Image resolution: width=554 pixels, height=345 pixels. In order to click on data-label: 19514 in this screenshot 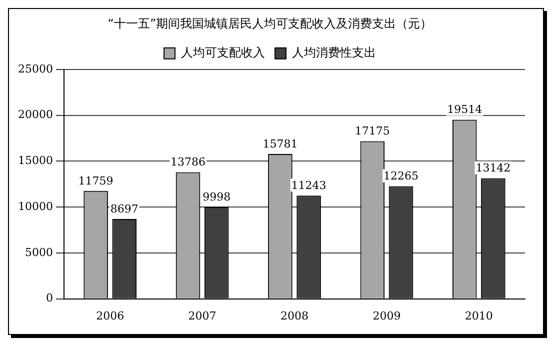, I will do `click(464, 109)`.